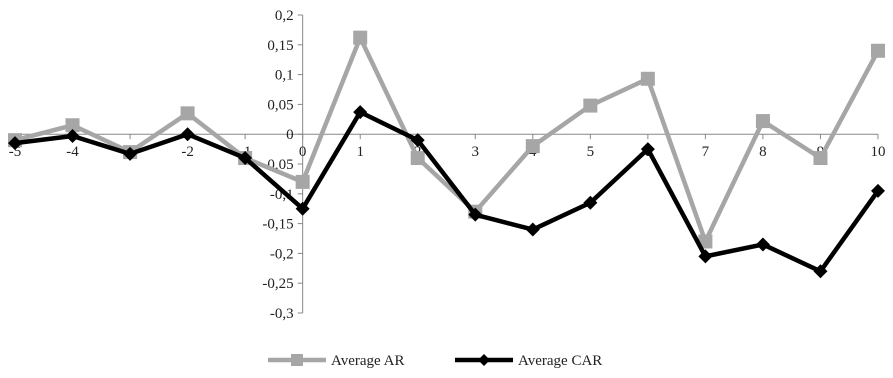  What do you see at coordinates (878, 152) in the screenshot?
I see `x-tick-label: 10` at bounding box center [878, 152].